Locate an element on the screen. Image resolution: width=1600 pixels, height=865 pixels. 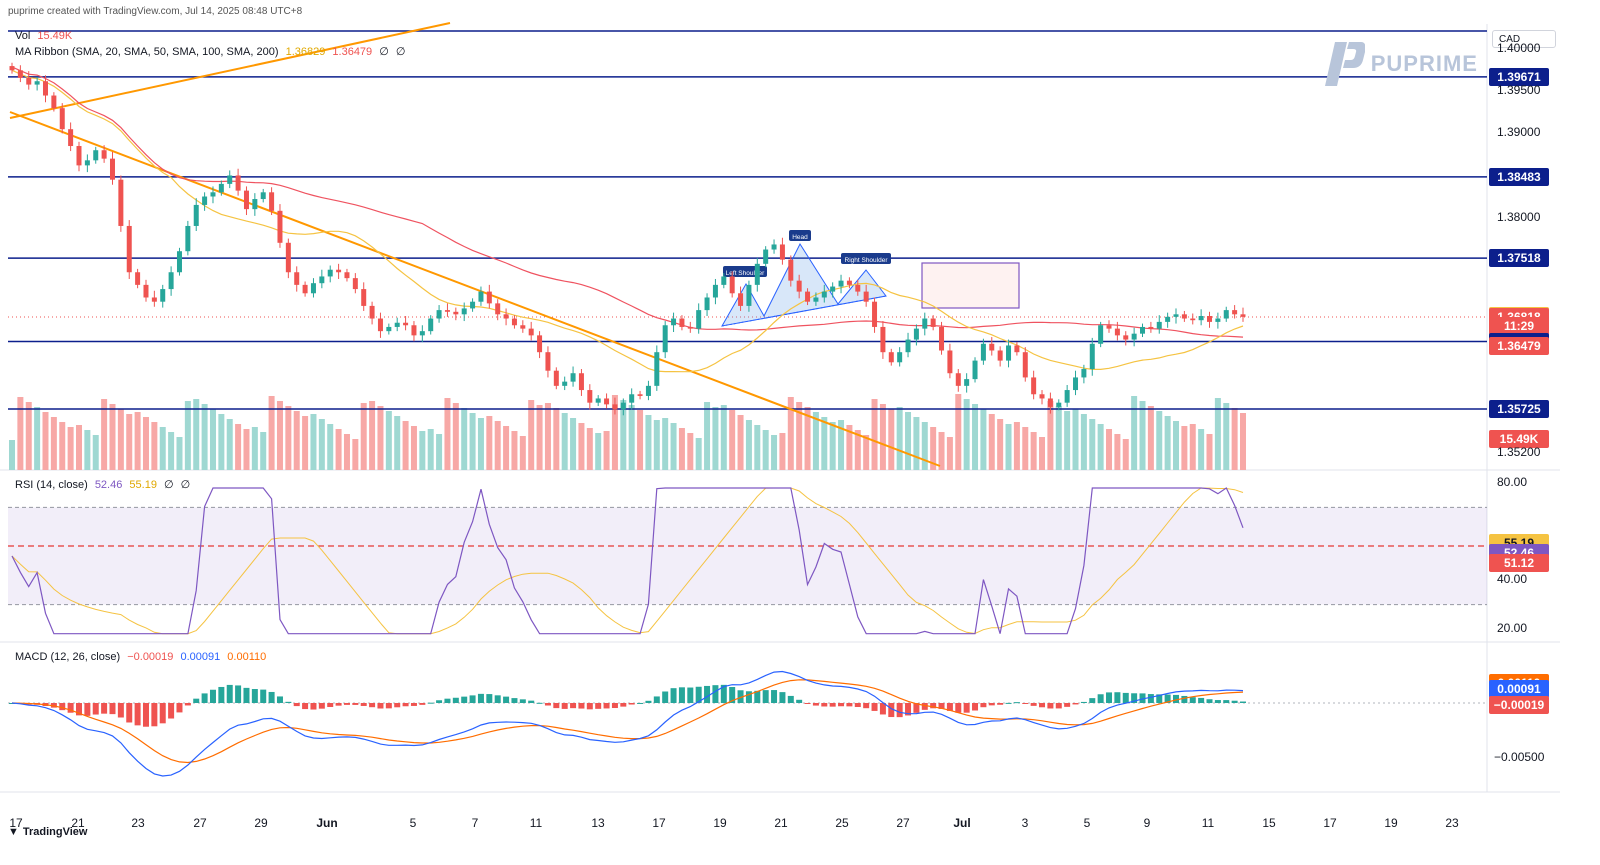
time-tick: 7 is located at coordinates (475, 823).